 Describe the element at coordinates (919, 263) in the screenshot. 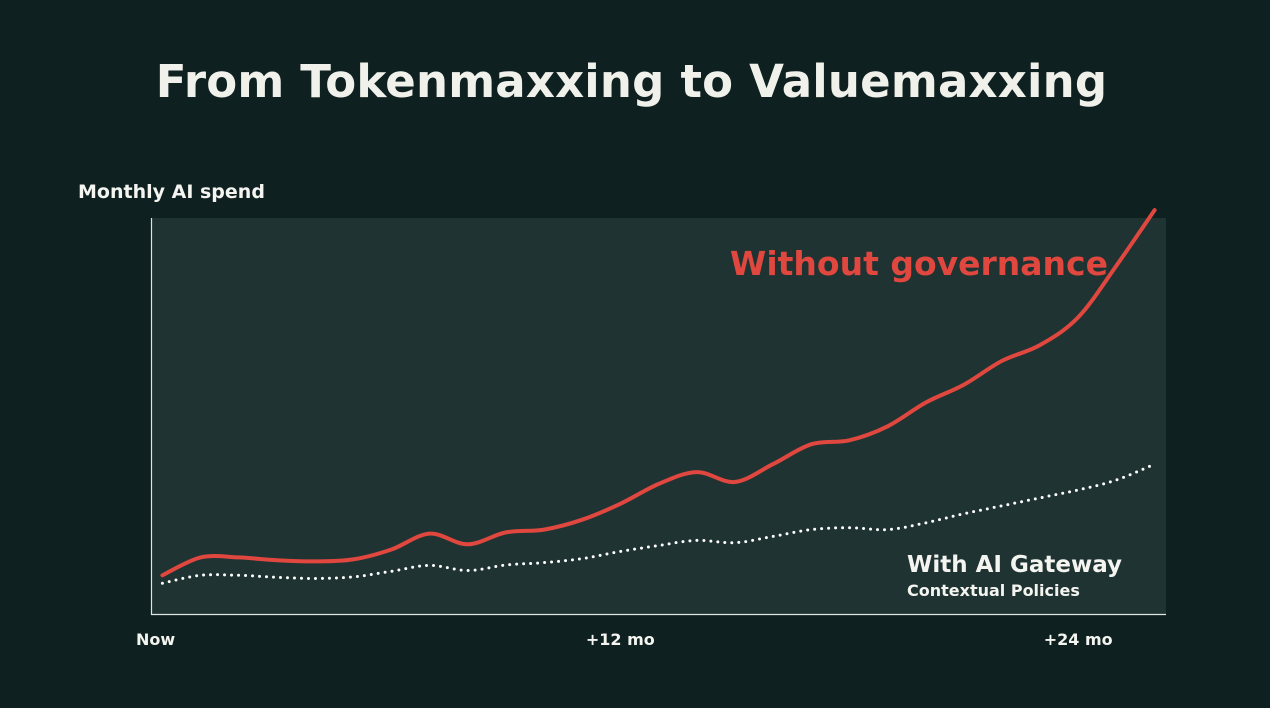

I see `without-governance-annotation: Without governance` at that location.